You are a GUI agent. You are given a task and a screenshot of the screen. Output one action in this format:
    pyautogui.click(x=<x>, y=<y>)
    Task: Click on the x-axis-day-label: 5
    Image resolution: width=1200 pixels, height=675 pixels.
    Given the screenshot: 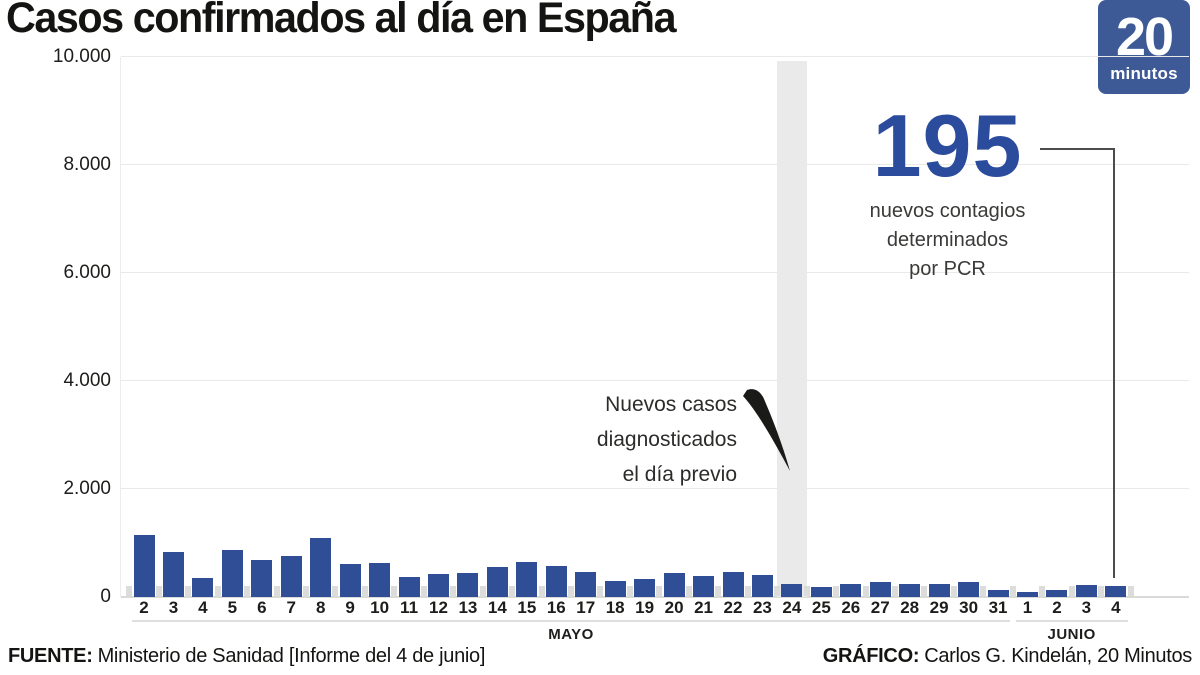 What is the action you would take?
    pyautogui.click(x=232, y=607)
    